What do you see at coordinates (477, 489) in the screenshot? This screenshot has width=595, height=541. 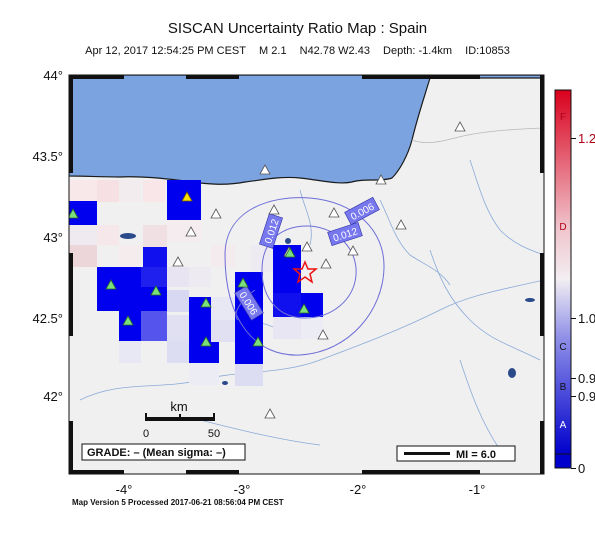 I see `lon-label-m1: -1°` at bounding box center [477, 489].